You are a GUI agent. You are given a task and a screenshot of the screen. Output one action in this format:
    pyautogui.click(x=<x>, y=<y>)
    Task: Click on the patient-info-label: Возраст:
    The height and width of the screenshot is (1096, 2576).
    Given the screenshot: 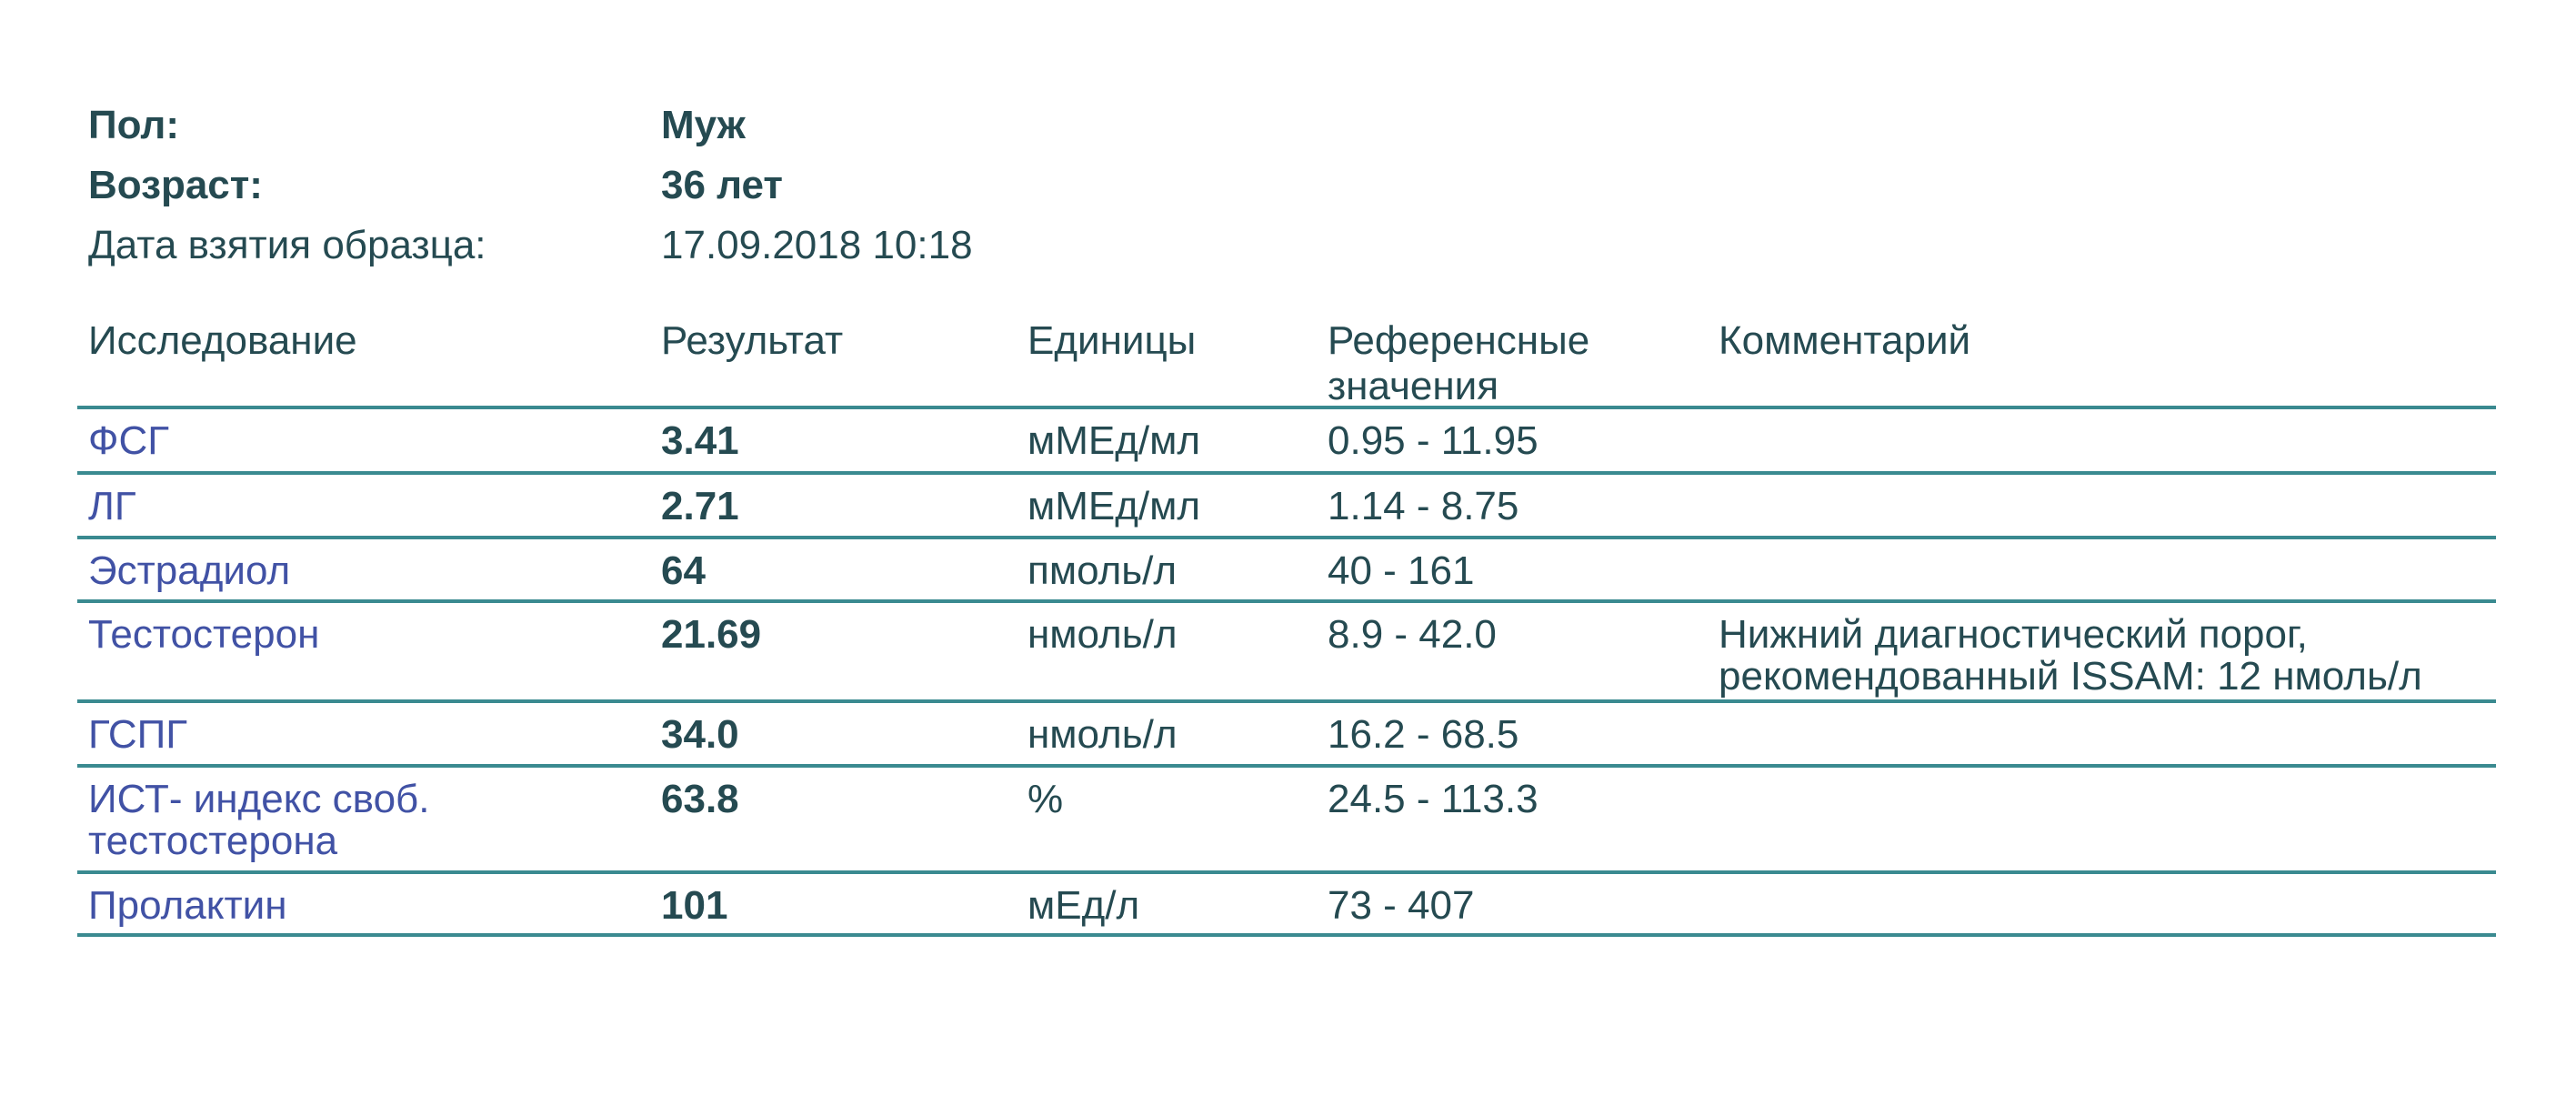 What is the action you would take?
    pyautogui.click(x=175, y=185)
    